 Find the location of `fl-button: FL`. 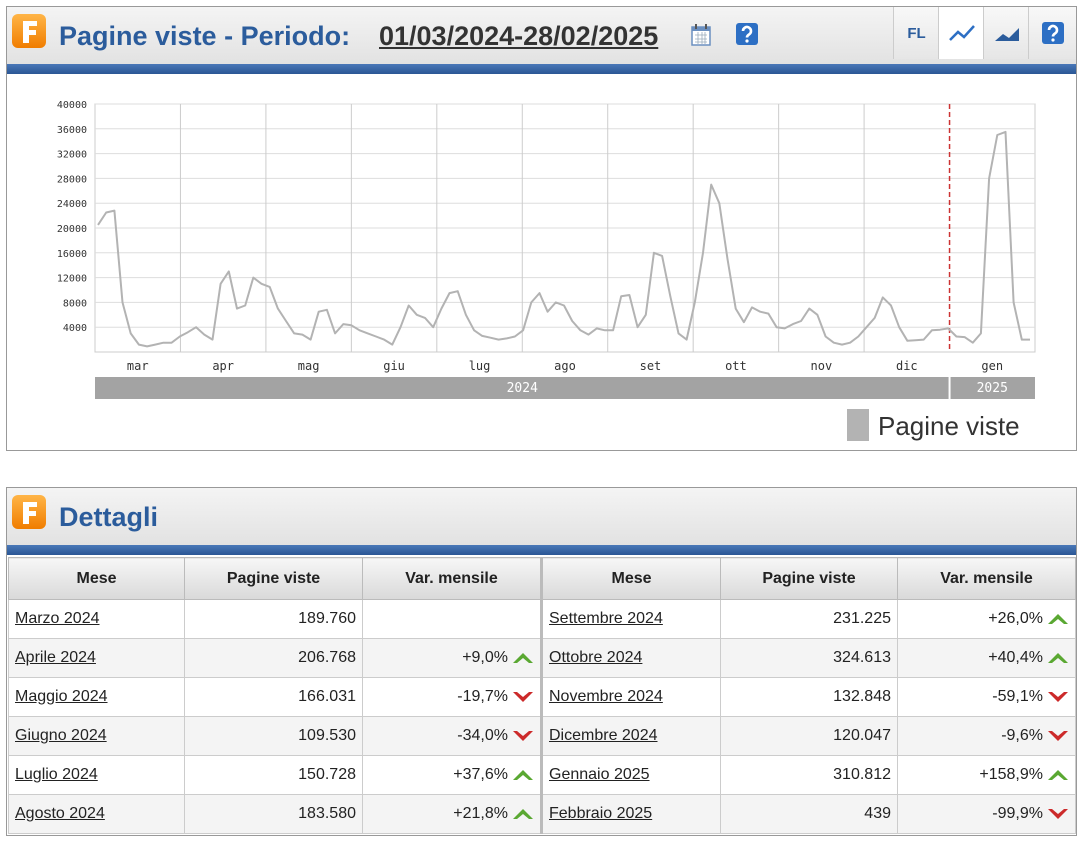

fl-button: FL is located at coordinates (916, 33).